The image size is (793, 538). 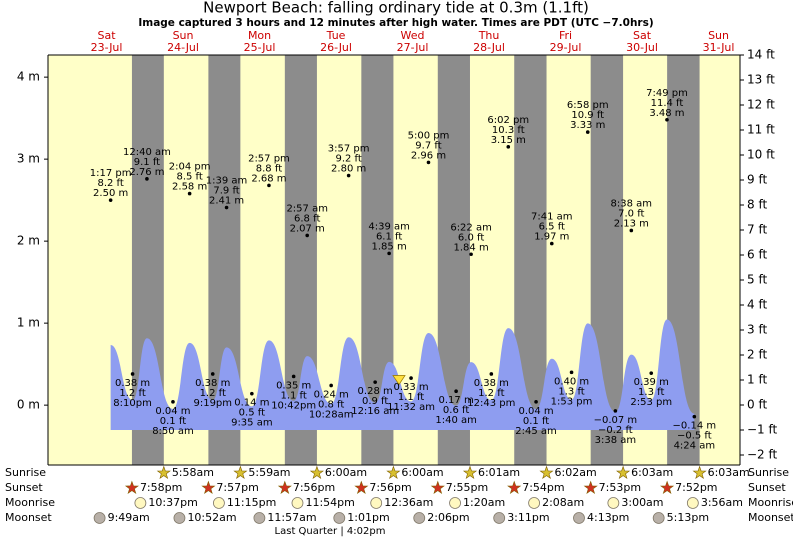 I want to click on tide-label: 11:32 am, so click(x=411, y=407).